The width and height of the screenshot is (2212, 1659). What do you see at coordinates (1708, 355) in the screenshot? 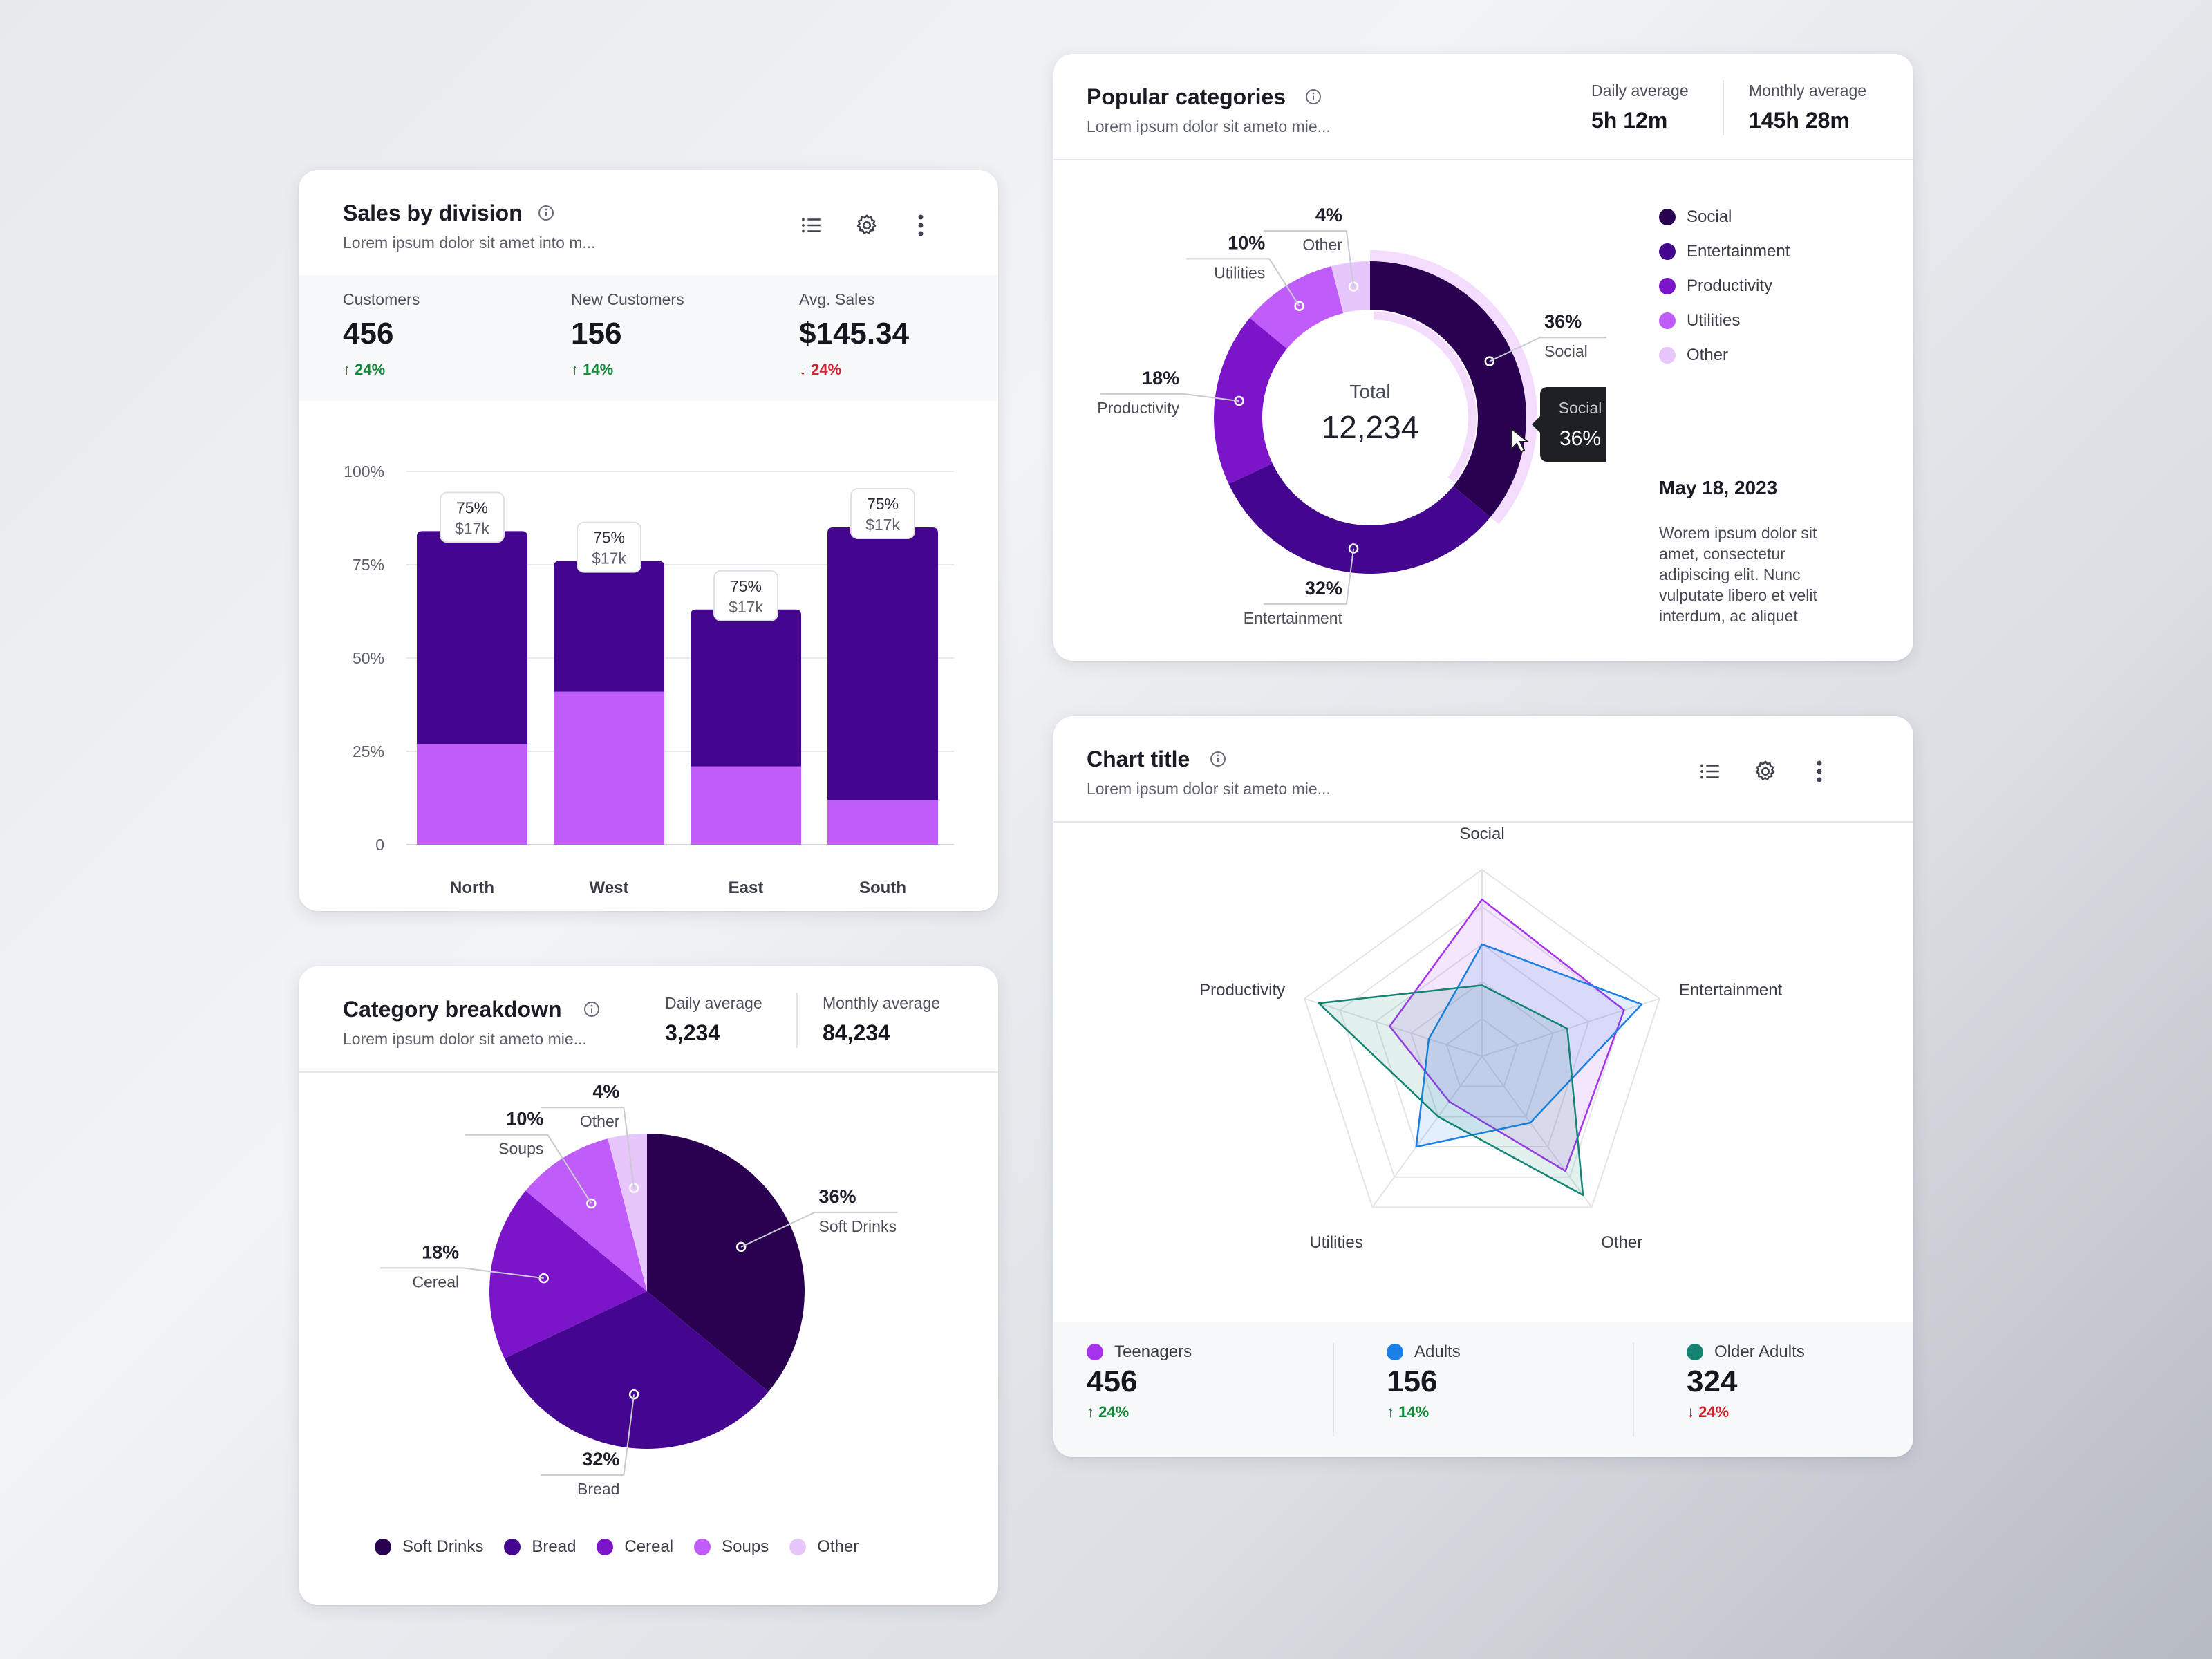
I see `legend-label: Other` at bounding box center [1708, 355].